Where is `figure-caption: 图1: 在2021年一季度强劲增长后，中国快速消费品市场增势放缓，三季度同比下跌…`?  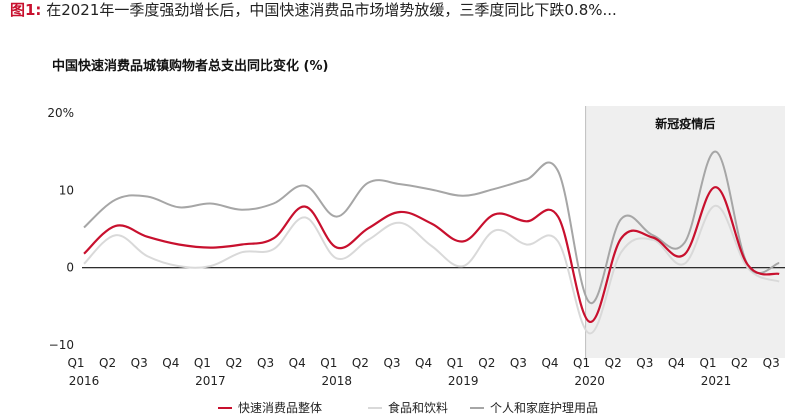 figure-caption: 图1: 在2021年一季度强劲增长后，中国快速消费品市场增势放缓，三季度同比下跌… is located at coordinates (313, 10).